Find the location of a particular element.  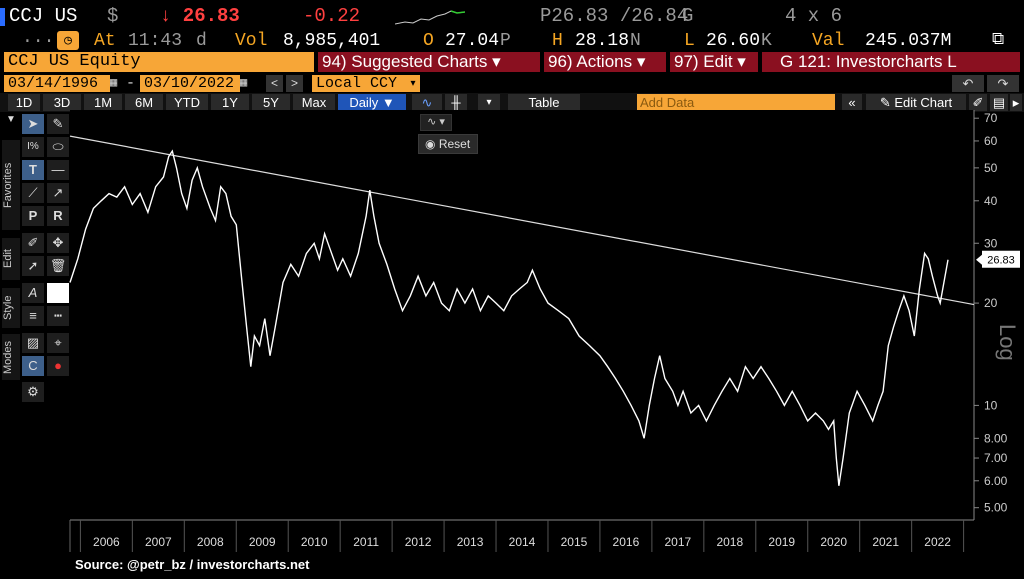

export-icon: ⧉ is located at coordinates (998, 40).